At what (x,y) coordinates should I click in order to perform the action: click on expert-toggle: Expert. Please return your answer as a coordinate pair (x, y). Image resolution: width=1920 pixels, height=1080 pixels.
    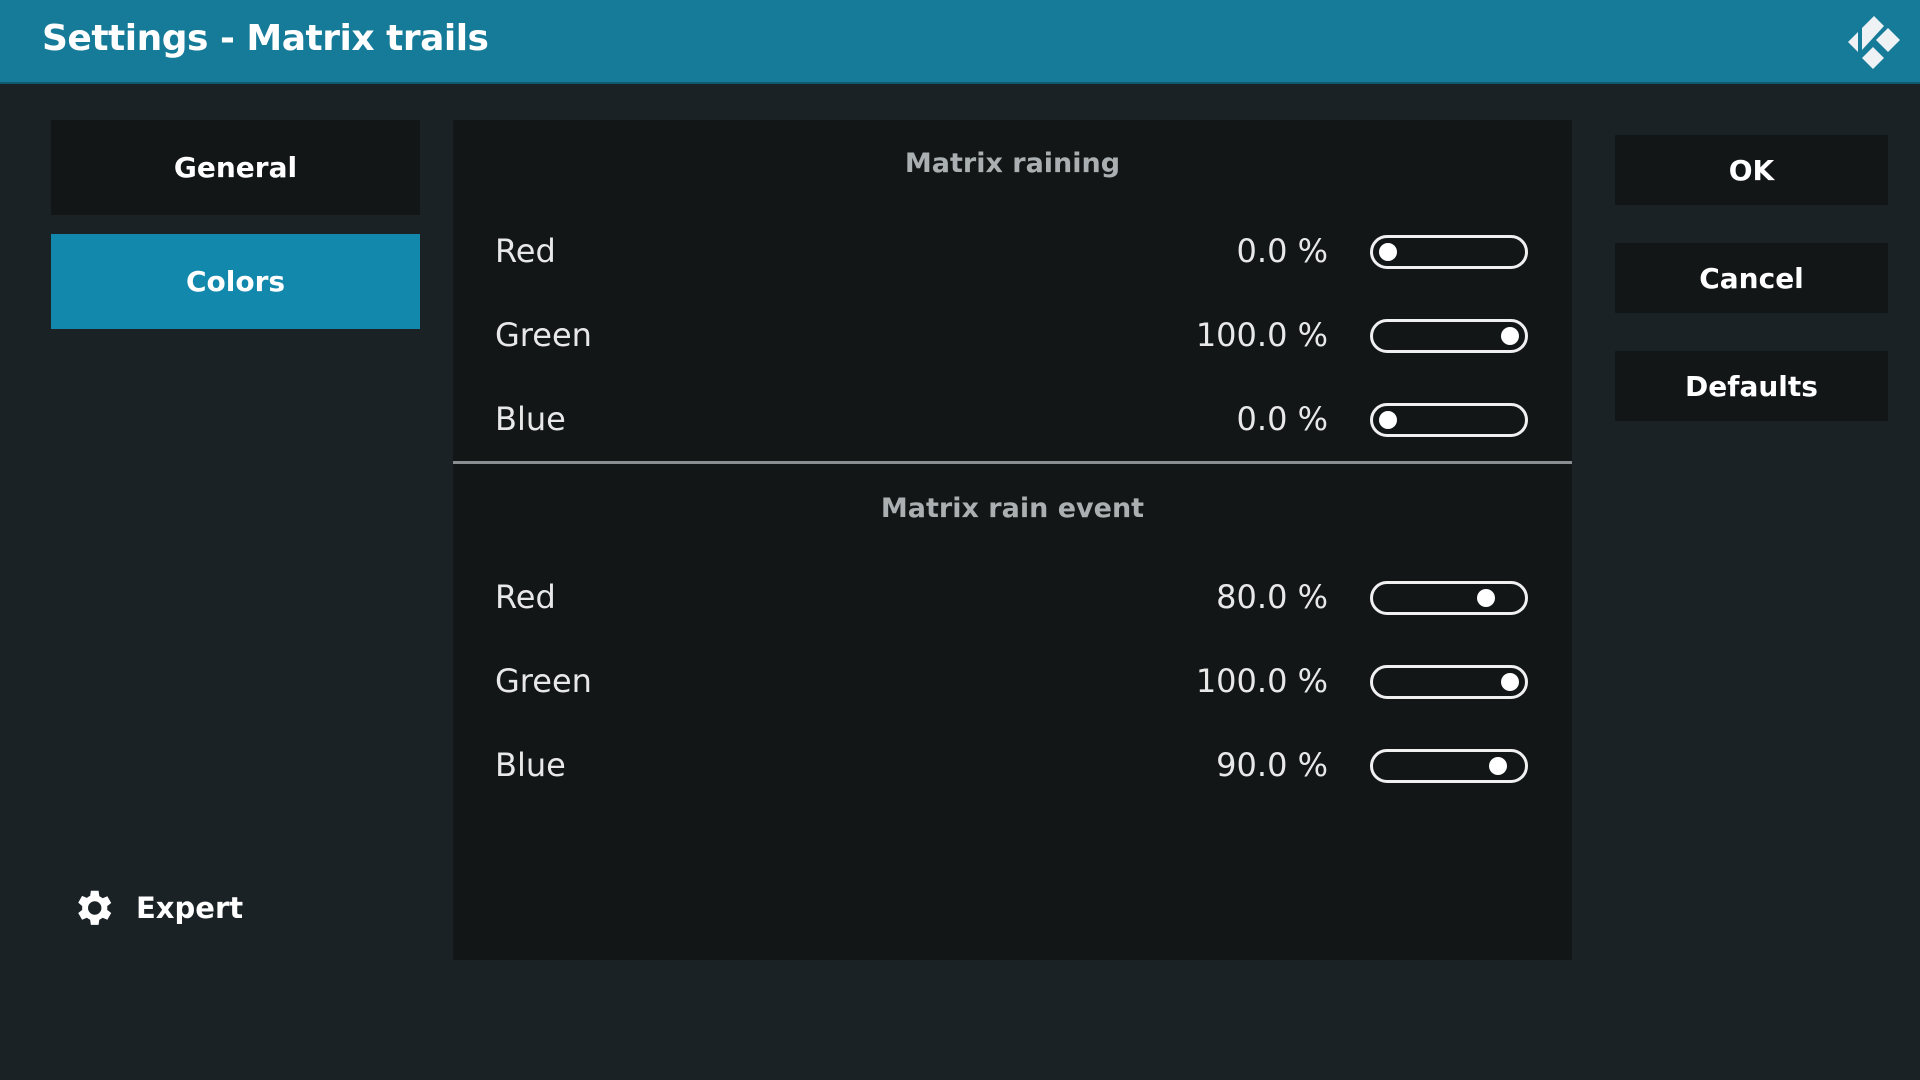
    Looking at the image, I should click on (156, 908).